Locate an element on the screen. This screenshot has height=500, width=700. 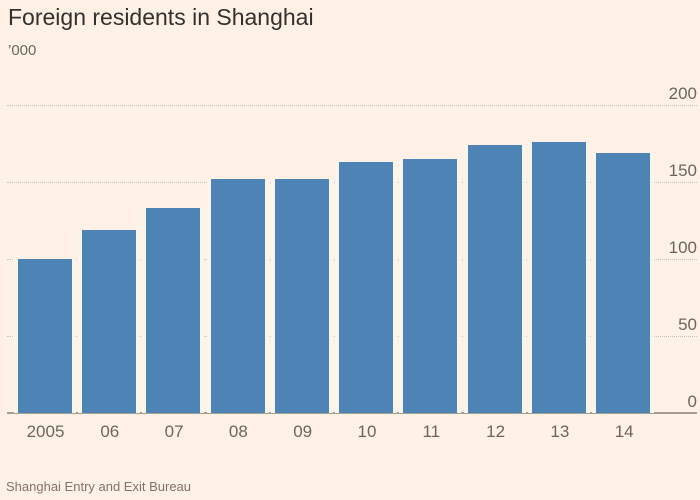
x-tick-label-11: 11 is located at coordinates (431, 431).